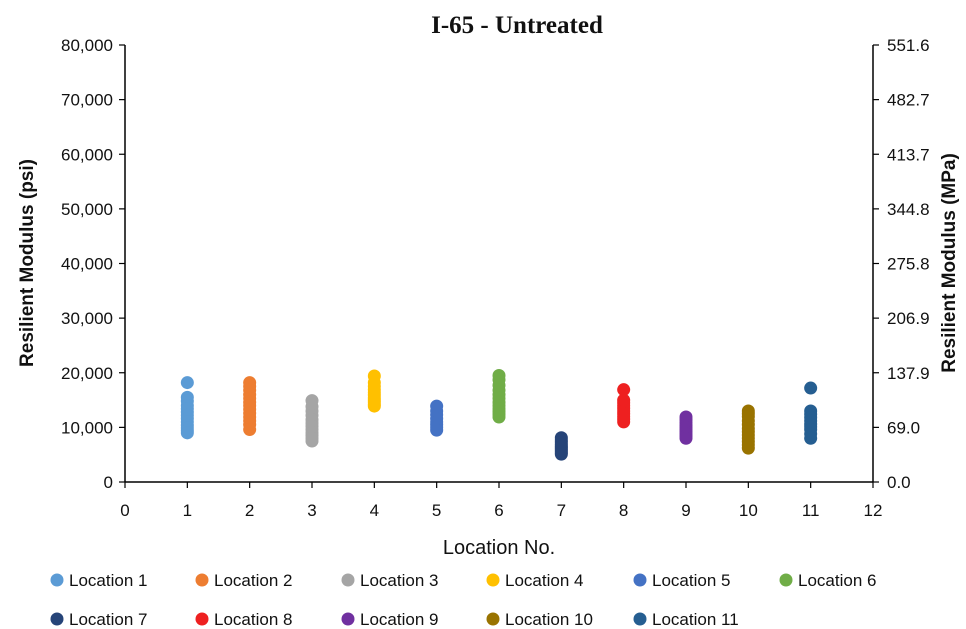  Describe the element at coordinates (498, 510) in the screenshot. I see `x-tick-label: 6` at that location.